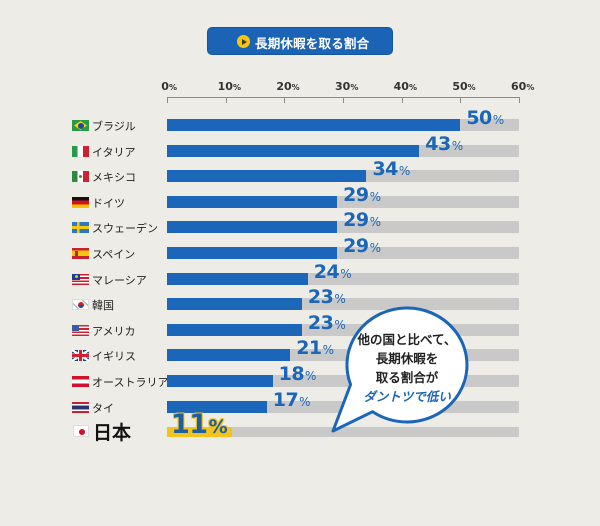 This screenshot has height=526, width=600. Describe the element at coordinates (80, 125) in the screenshot. I see `flag-brazil-icon` at that location.